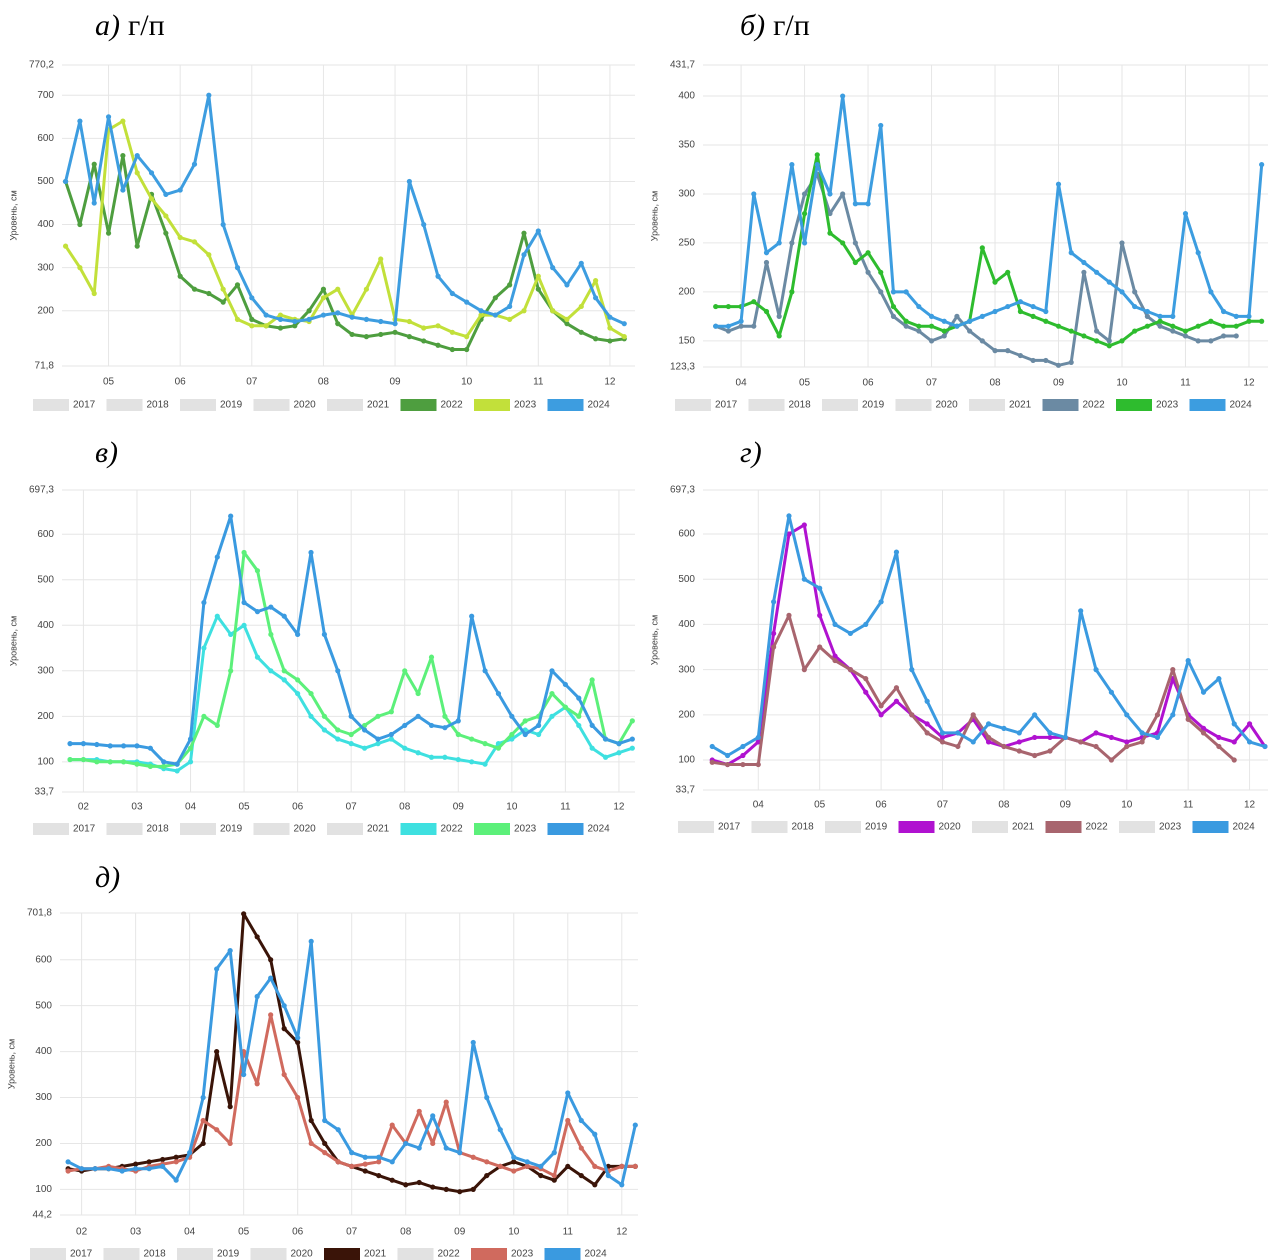  What do you see at coordinates (181, 382) in the screenshot?
I see `x-tick-label: 06` at bounding box center [181, 382].